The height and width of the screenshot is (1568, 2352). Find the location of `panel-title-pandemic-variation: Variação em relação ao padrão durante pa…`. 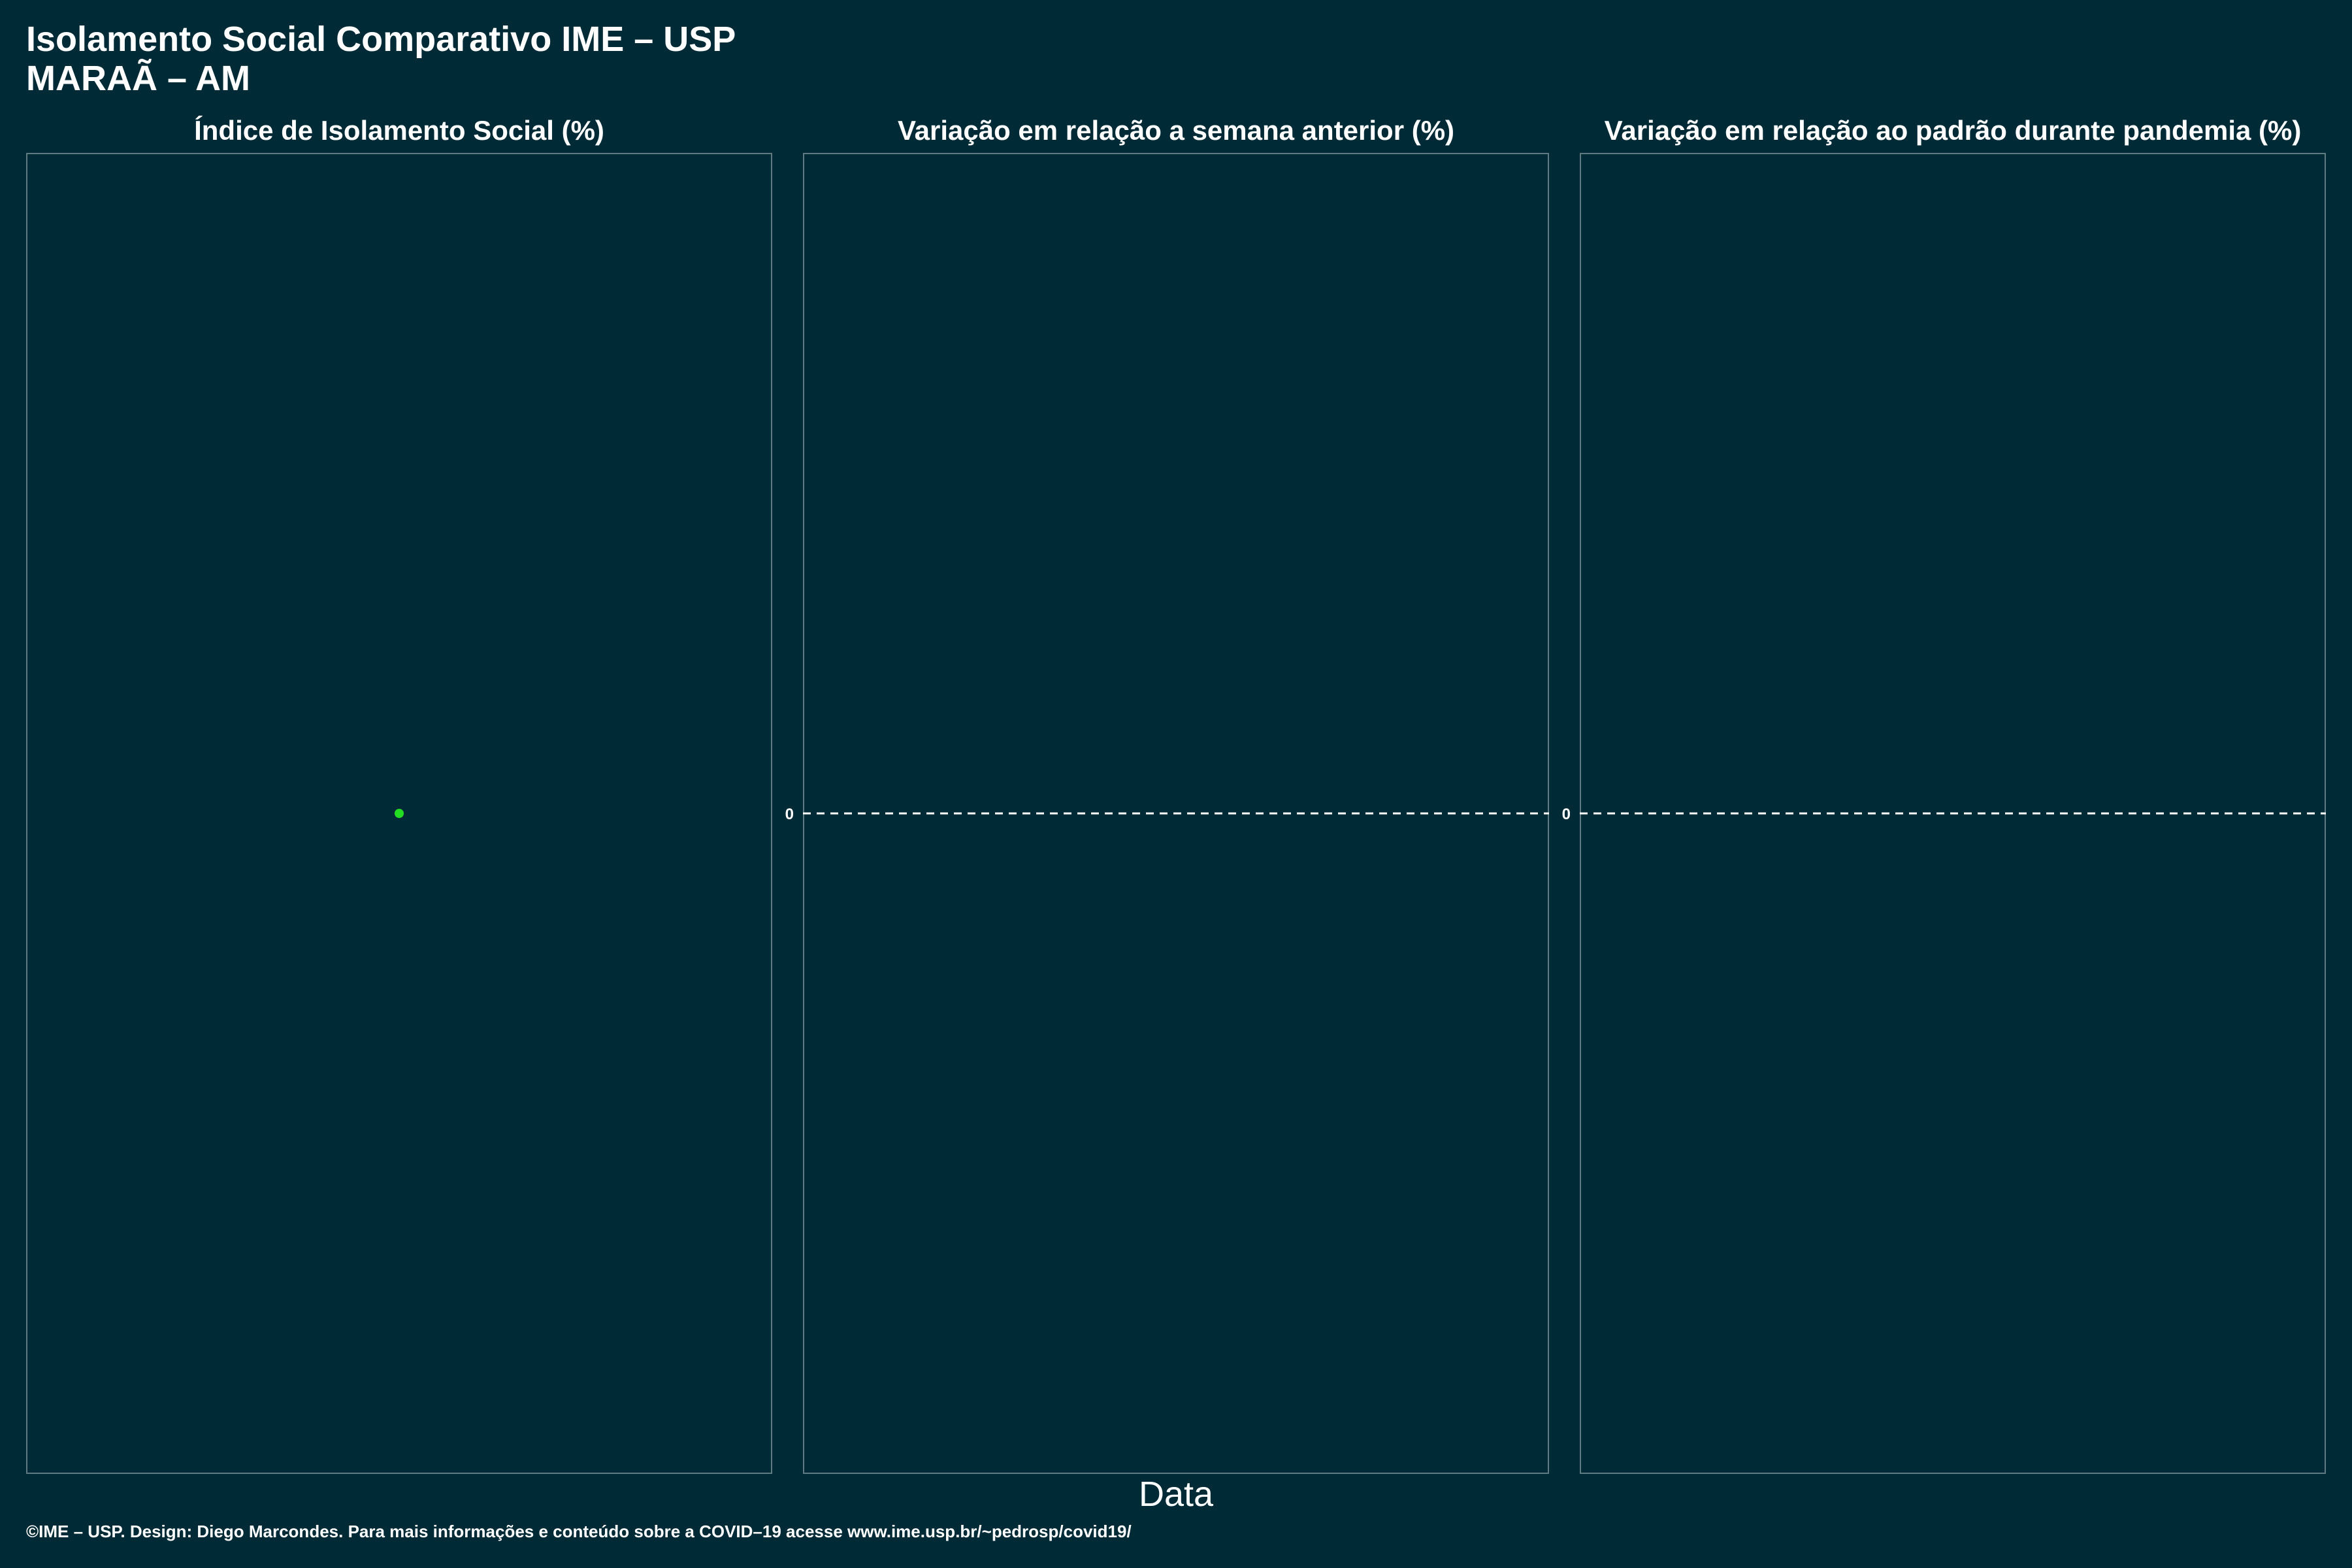

panel-title-pandemic-variation: Variação em relação ao padrão durante pa… is located at coordinates (1953, 130).